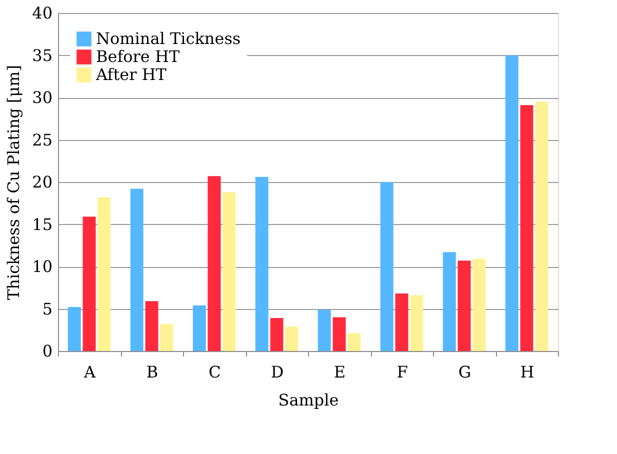 The image size is (617, 454). I want to click on y-tick-label: 20, so click(42, 182).